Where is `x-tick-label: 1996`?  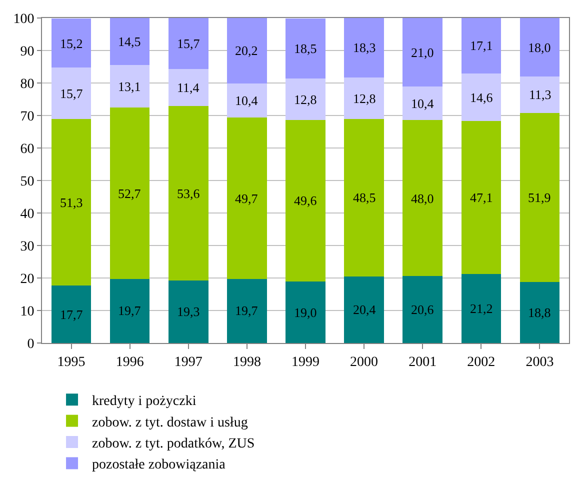
x-tick-label: 1996 is located at coordinates (130, 362).